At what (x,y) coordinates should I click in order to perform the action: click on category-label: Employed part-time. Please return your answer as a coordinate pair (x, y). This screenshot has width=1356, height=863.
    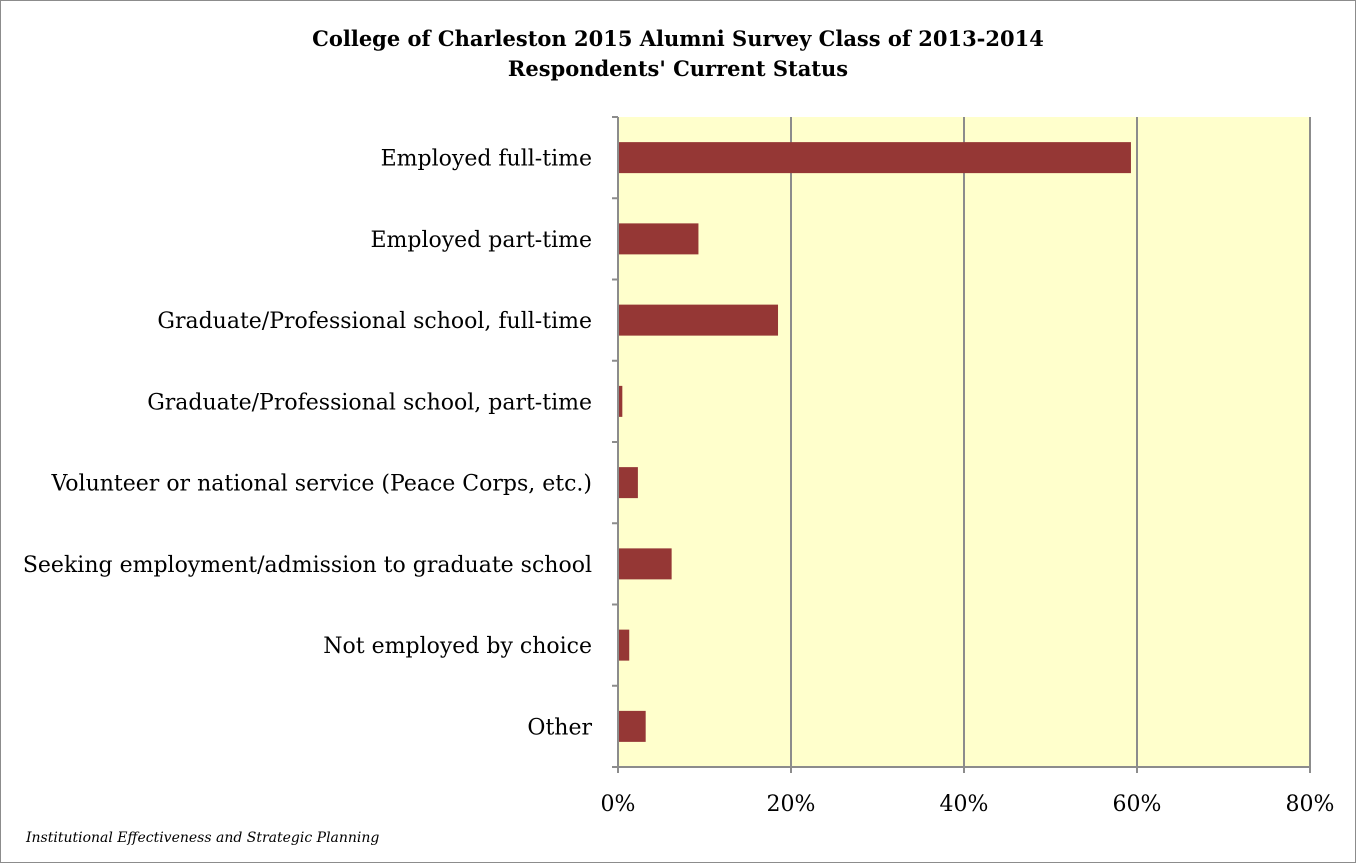
    Looking at the image, I should click on (481, 240).